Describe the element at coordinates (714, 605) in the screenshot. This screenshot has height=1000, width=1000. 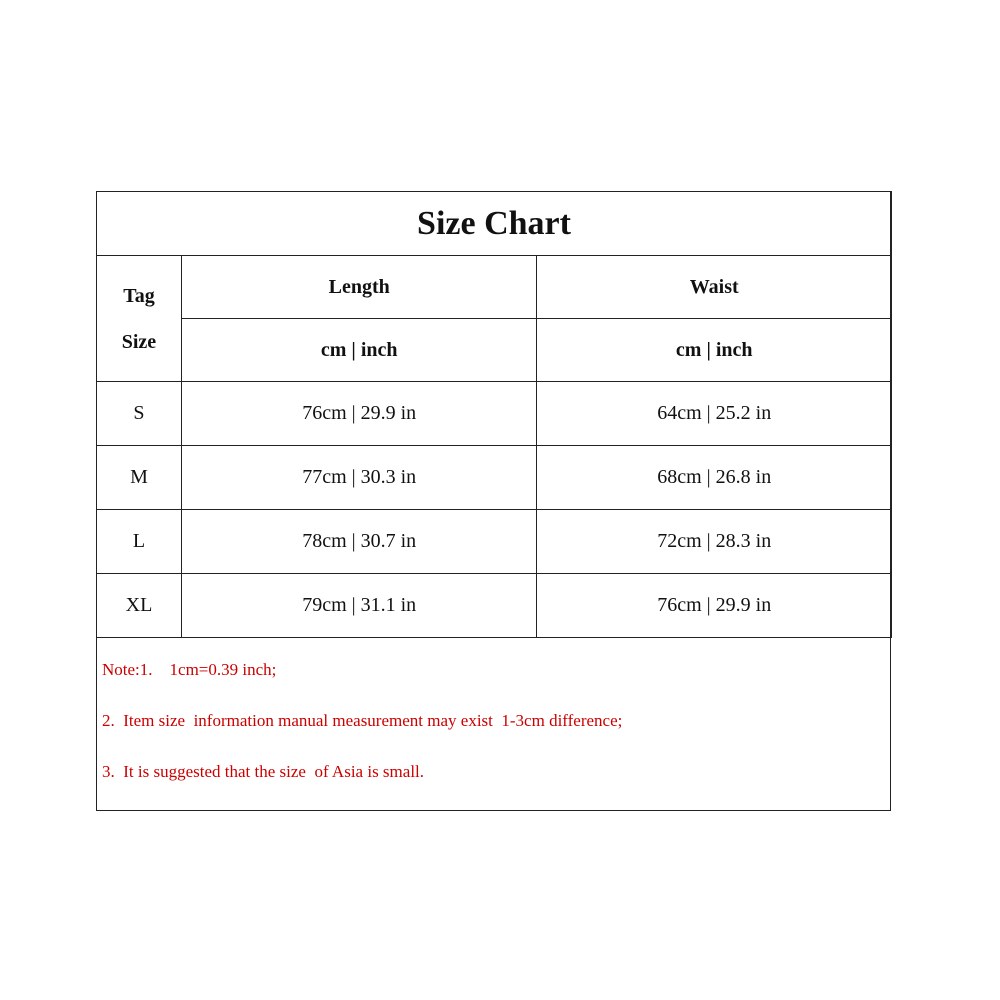
I see `waist-cell: 76cm | 29.9 in` at that location.